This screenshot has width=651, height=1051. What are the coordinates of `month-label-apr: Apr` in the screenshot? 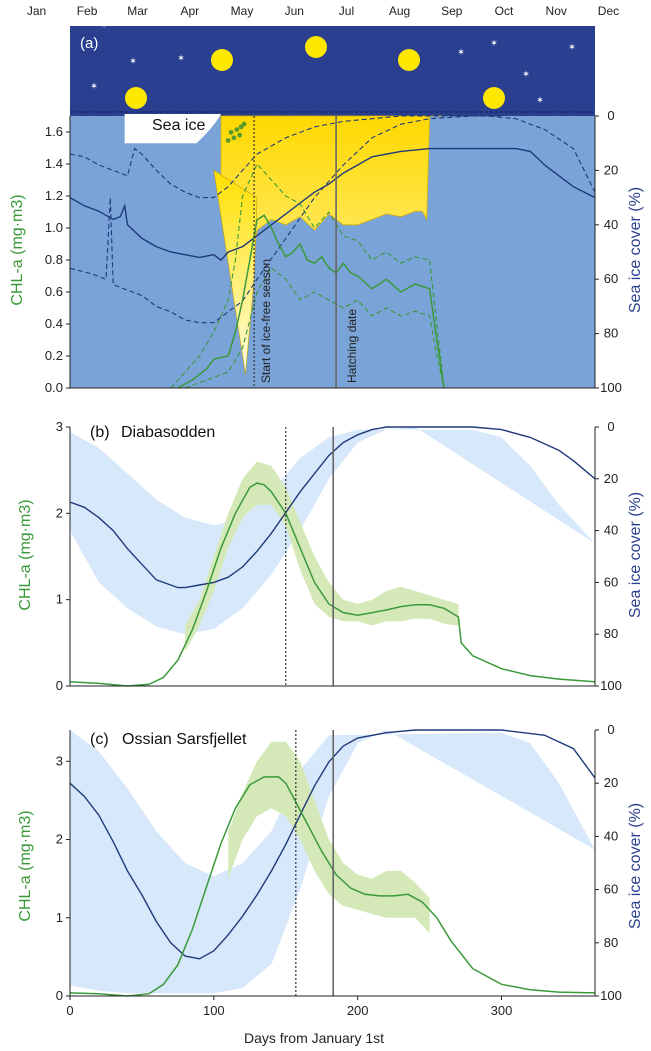 It's located at (189, 11).